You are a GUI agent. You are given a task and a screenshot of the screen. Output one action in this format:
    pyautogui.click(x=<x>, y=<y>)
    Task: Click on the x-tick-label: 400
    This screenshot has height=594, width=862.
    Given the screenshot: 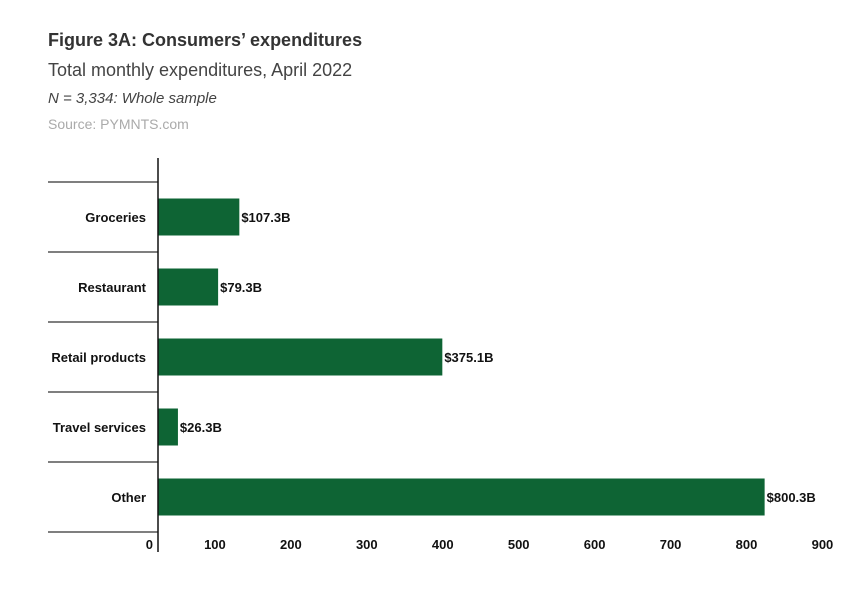 What is the action you would take?
    pyautogui.click(x=443, y=544)
    